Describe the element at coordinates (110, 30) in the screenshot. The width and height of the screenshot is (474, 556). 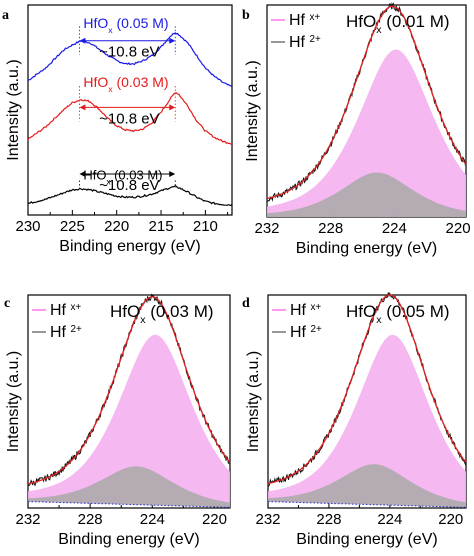
I see `series-a-0-name-part: x` at that location.